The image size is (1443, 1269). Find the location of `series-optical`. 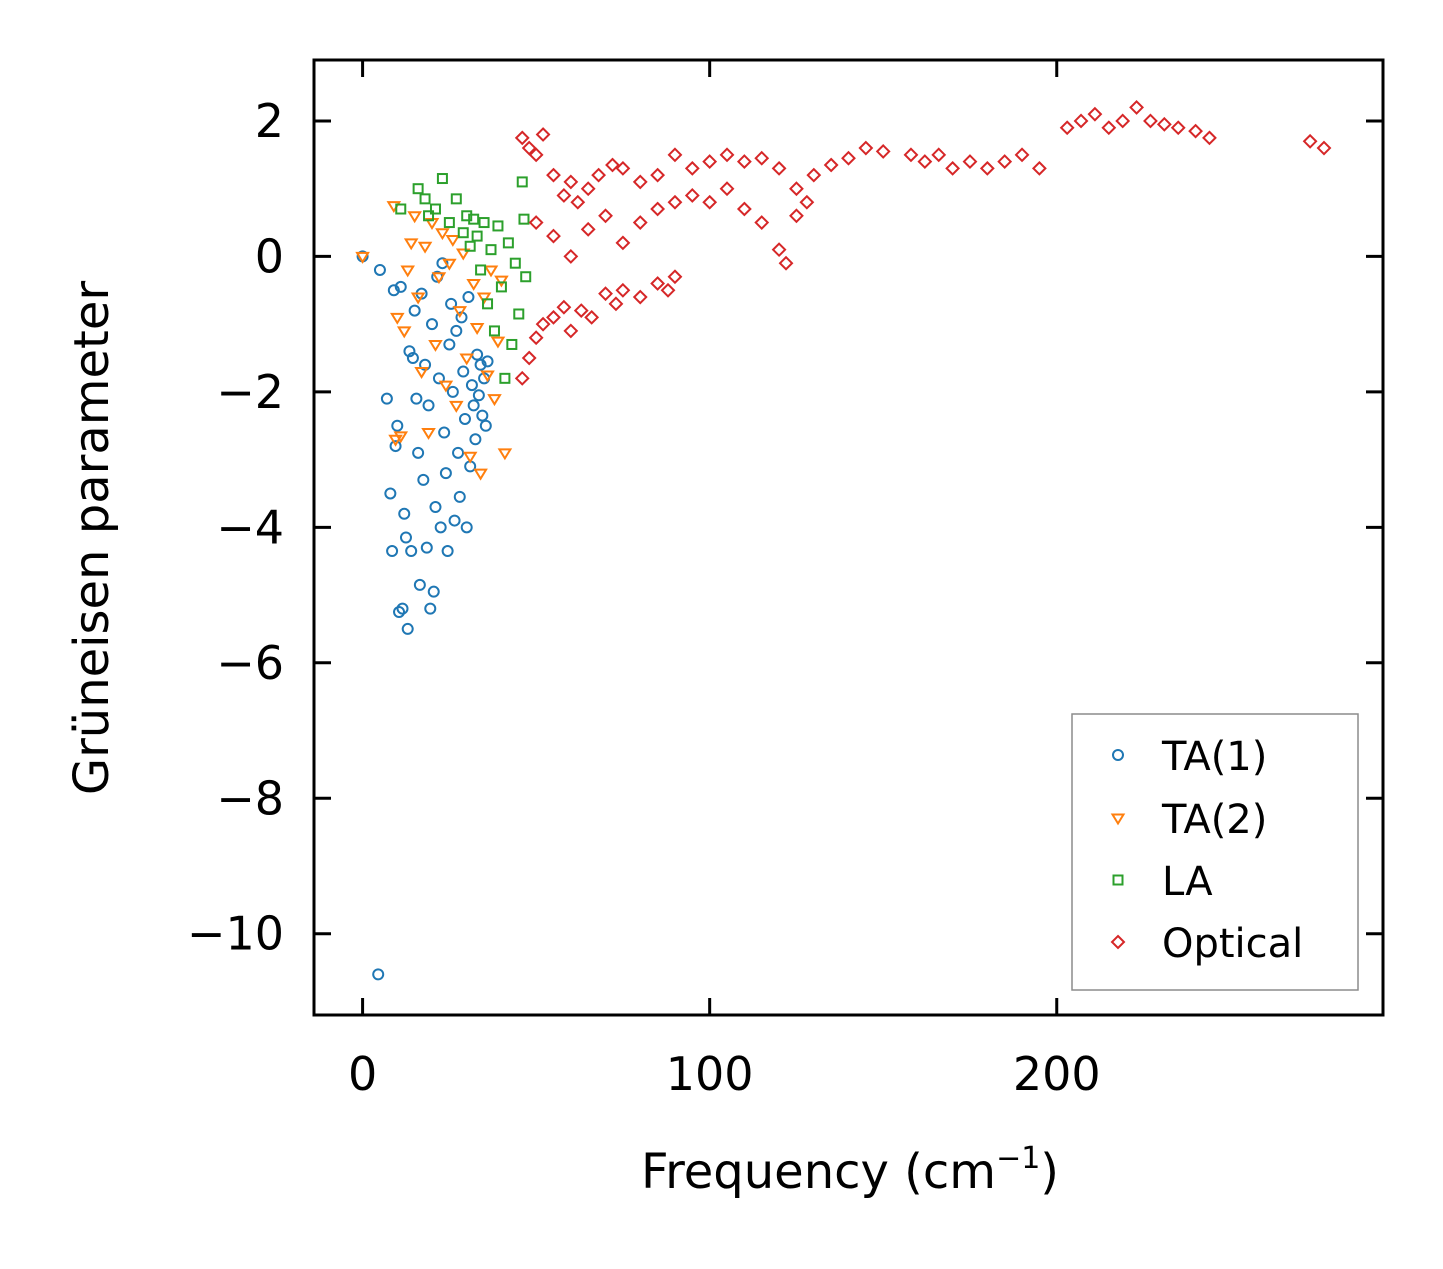

series-optical is located at coordinates (923, 242).